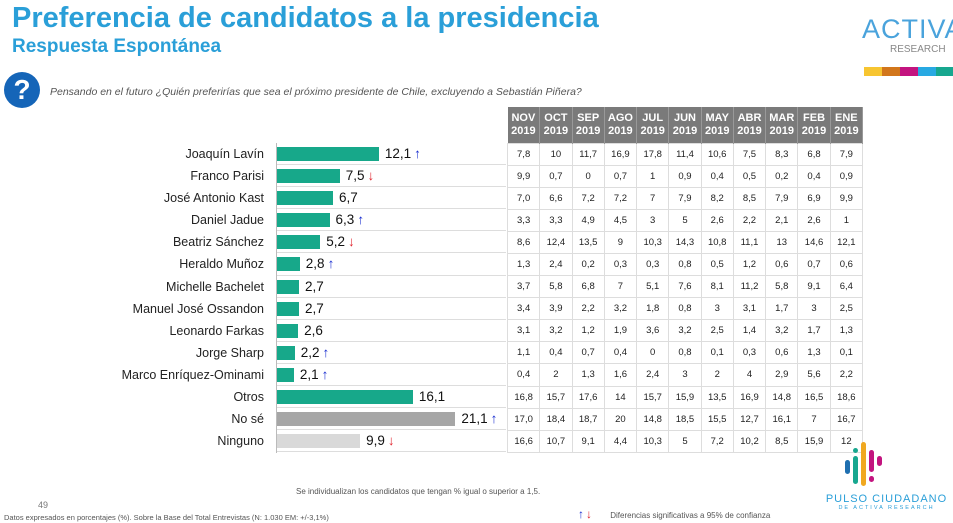 This screenshot has width=953, height=523. Describe the element at coordinates (918, 49) in the screenshot. I see `logo-sub: RESEARCH` at that location.